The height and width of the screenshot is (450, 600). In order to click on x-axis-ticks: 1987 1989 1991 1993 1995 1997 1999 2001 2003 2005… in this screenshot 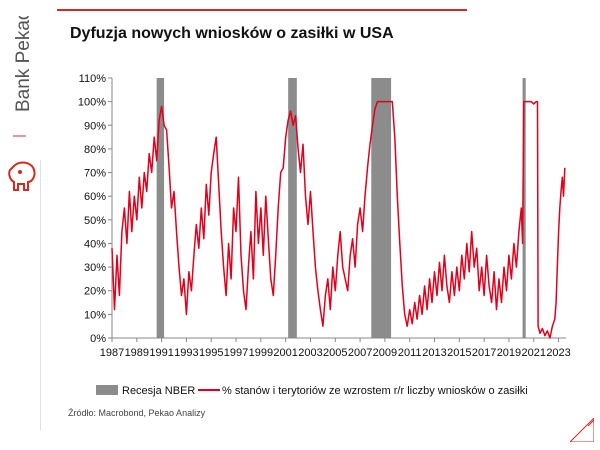, I will do `click(335, 348)`.